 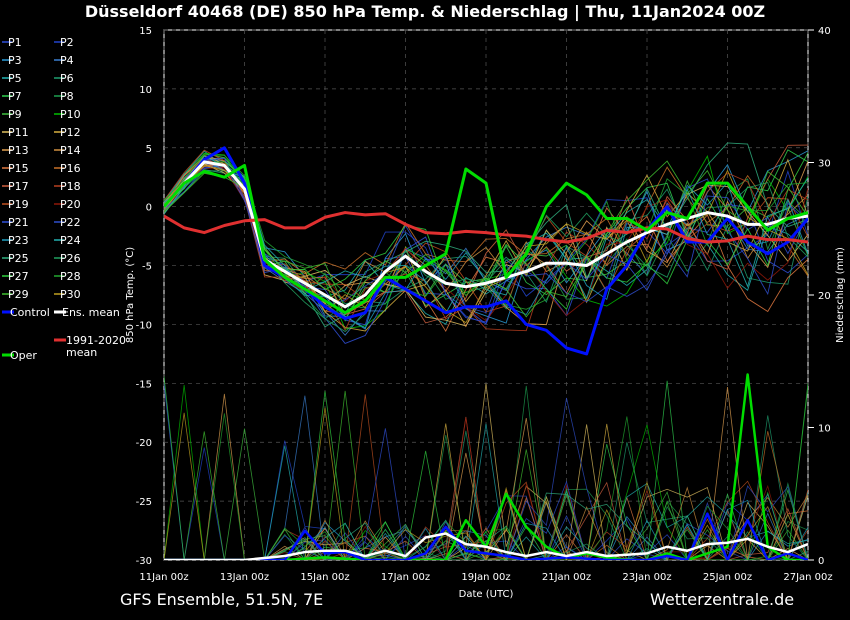 I want to click on legend-label: P30, so click(x=70, y=294).